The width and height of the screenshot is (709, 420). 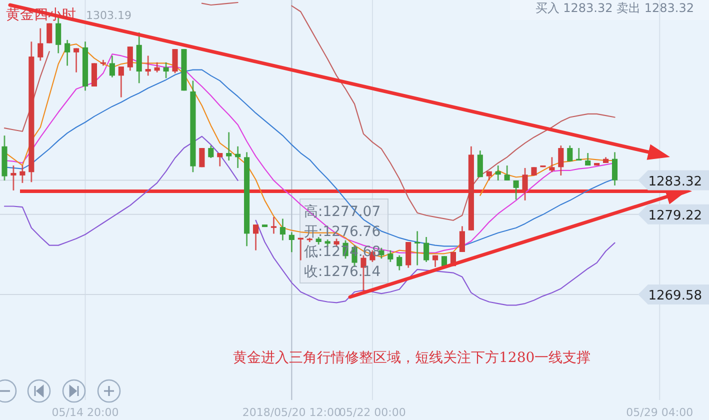 I want to click on y-tick-label: 1283.32, so click(x=675, y=182).